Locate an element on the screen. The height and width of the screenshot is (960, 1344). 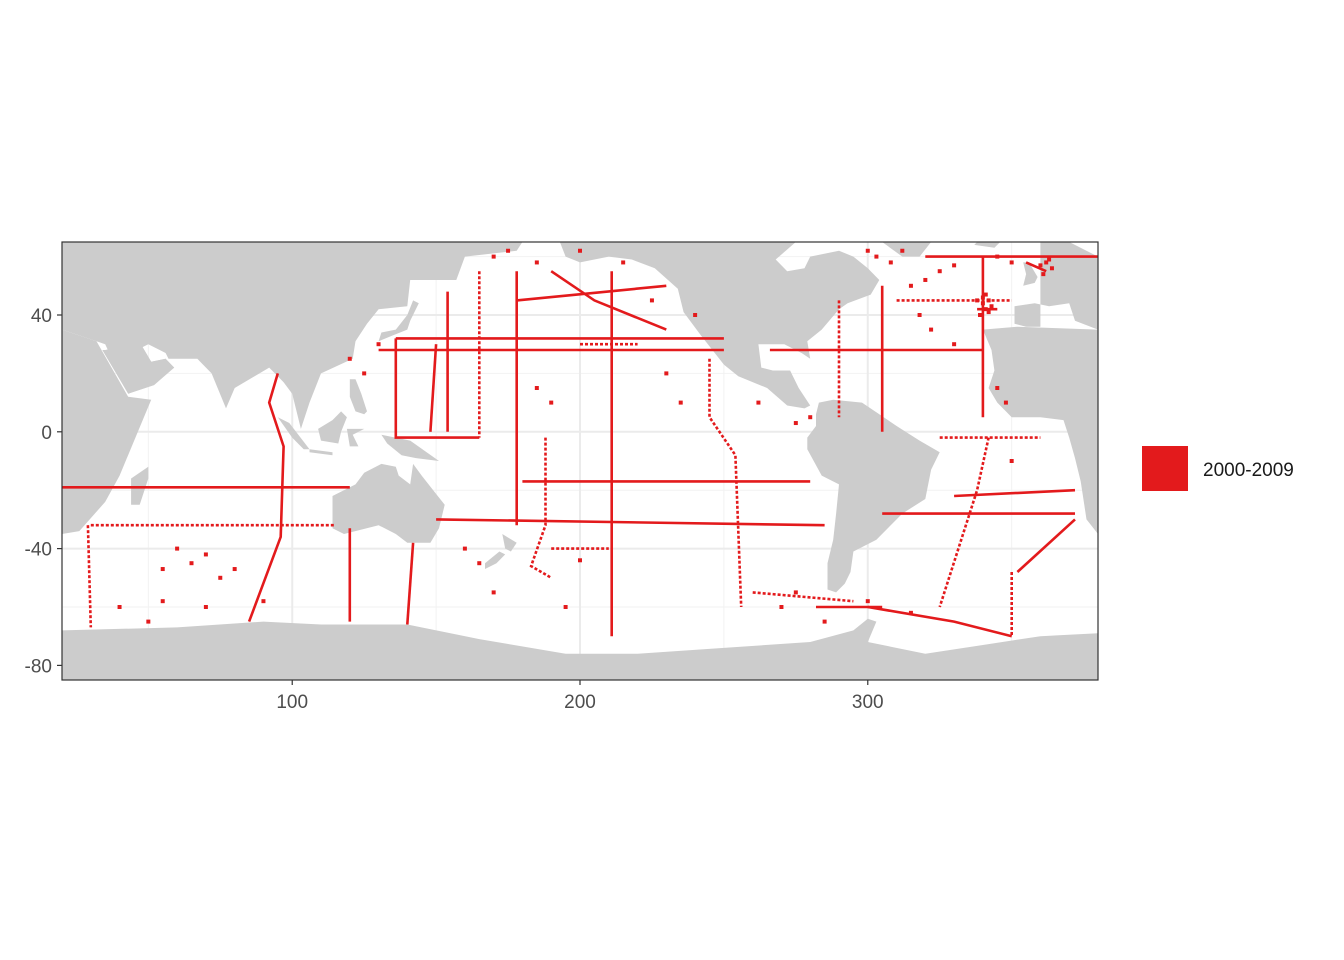
land-sulawesi is located at coordinates (355, 437).